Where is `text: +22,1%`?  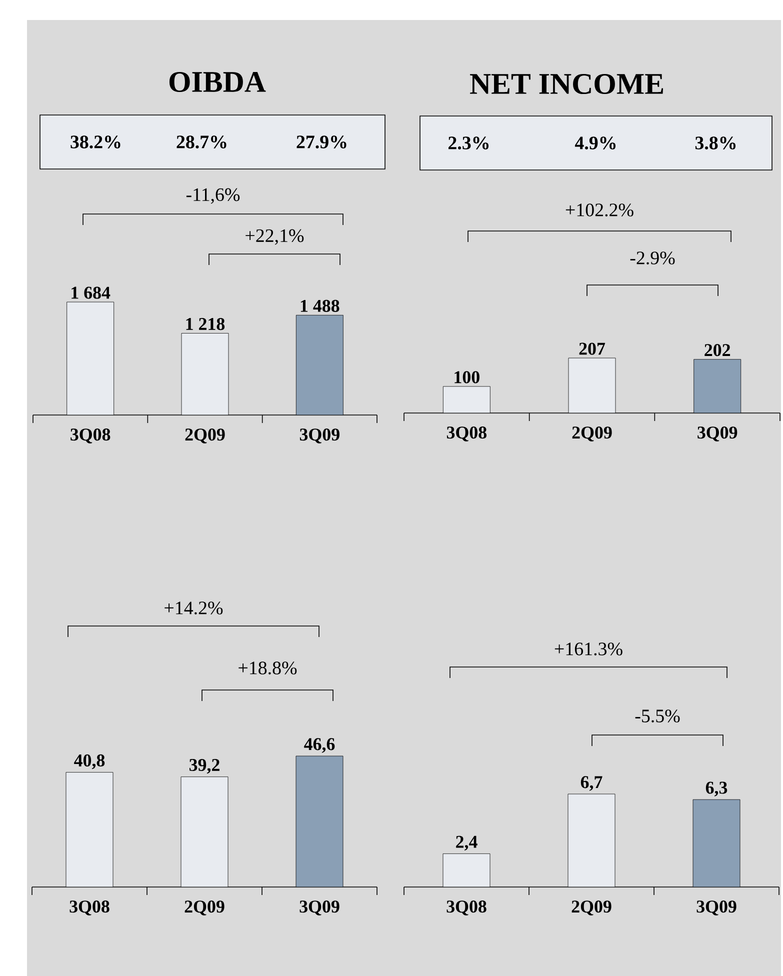
text: +22,1% is located at coordinates (274, 237).